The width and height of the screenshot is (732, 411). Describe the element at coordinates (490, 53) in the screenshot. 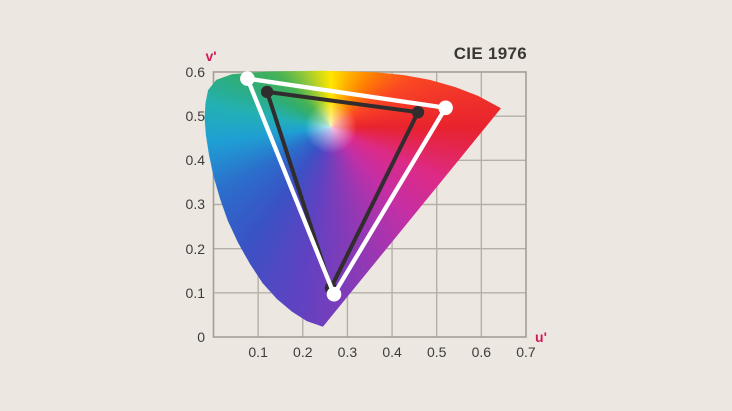

I see `chart-title: CIE 1976` at that location.